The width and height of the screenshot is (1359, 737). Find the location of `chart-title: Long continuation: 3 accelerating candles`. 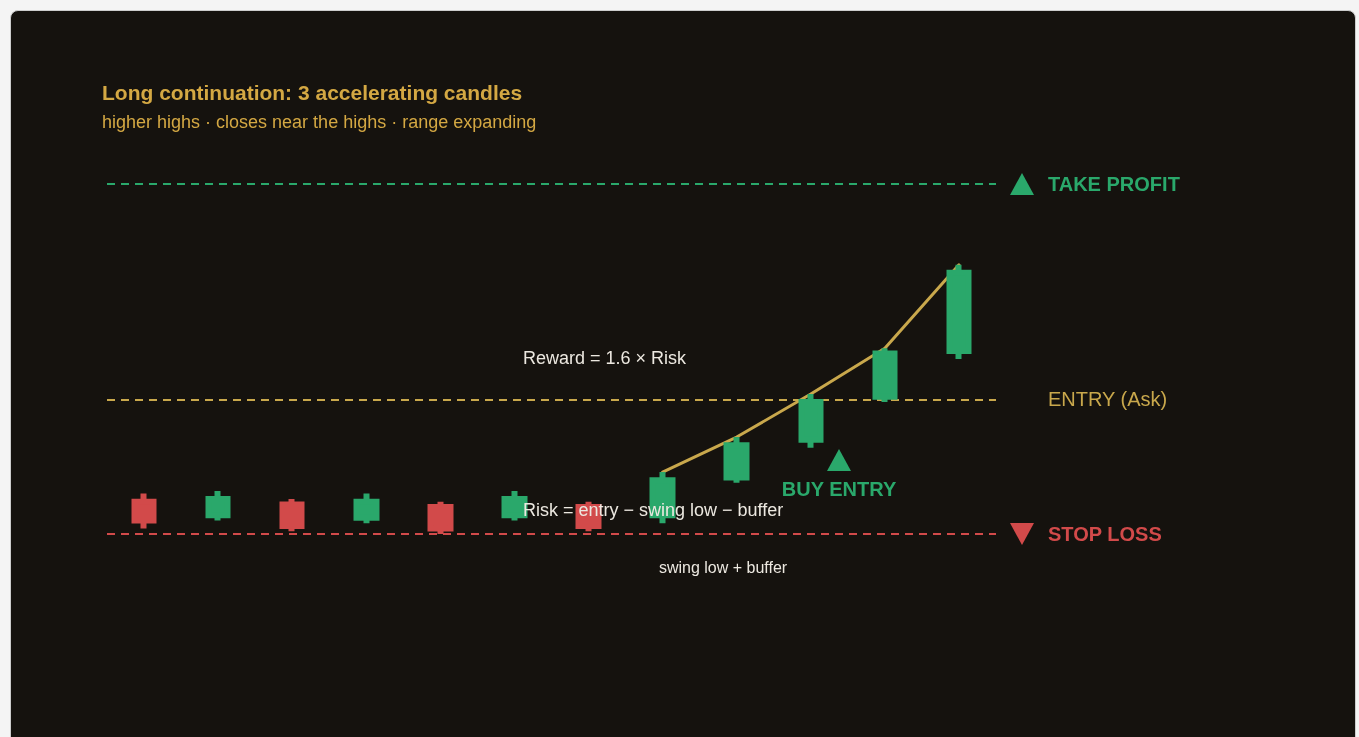

chart-title: Long continuation: 3 accelerating candles is located at coordinates (312, 92).